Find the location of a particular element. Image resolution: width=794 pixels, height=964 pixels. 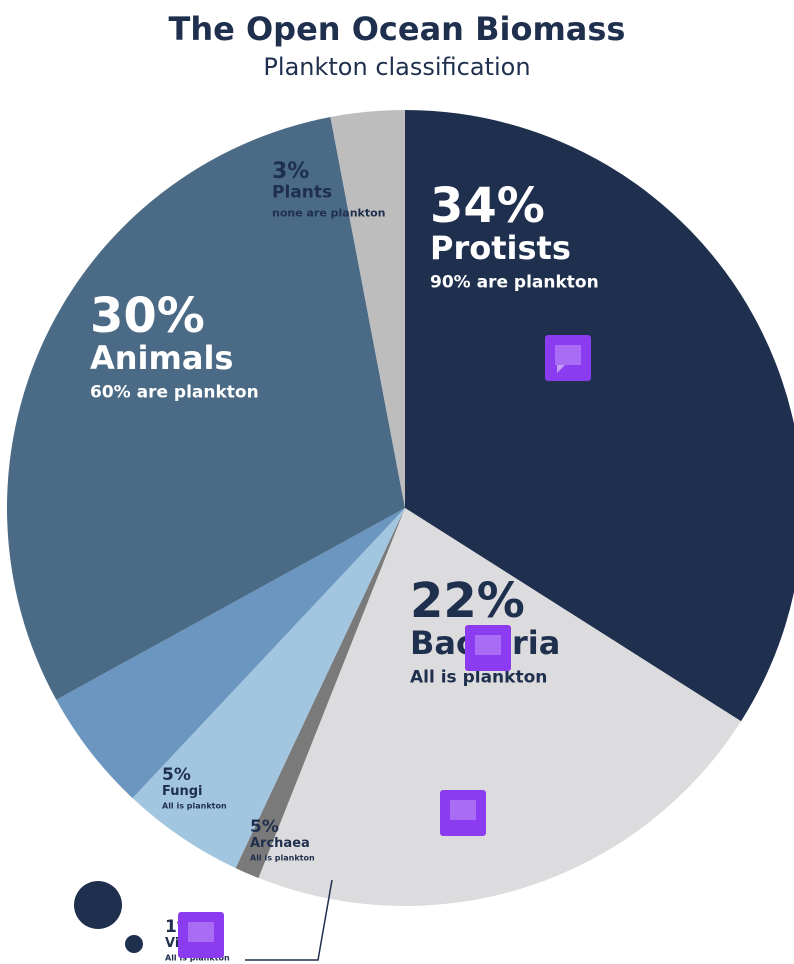

value-label: 3% is located at coordinates (290, 171).